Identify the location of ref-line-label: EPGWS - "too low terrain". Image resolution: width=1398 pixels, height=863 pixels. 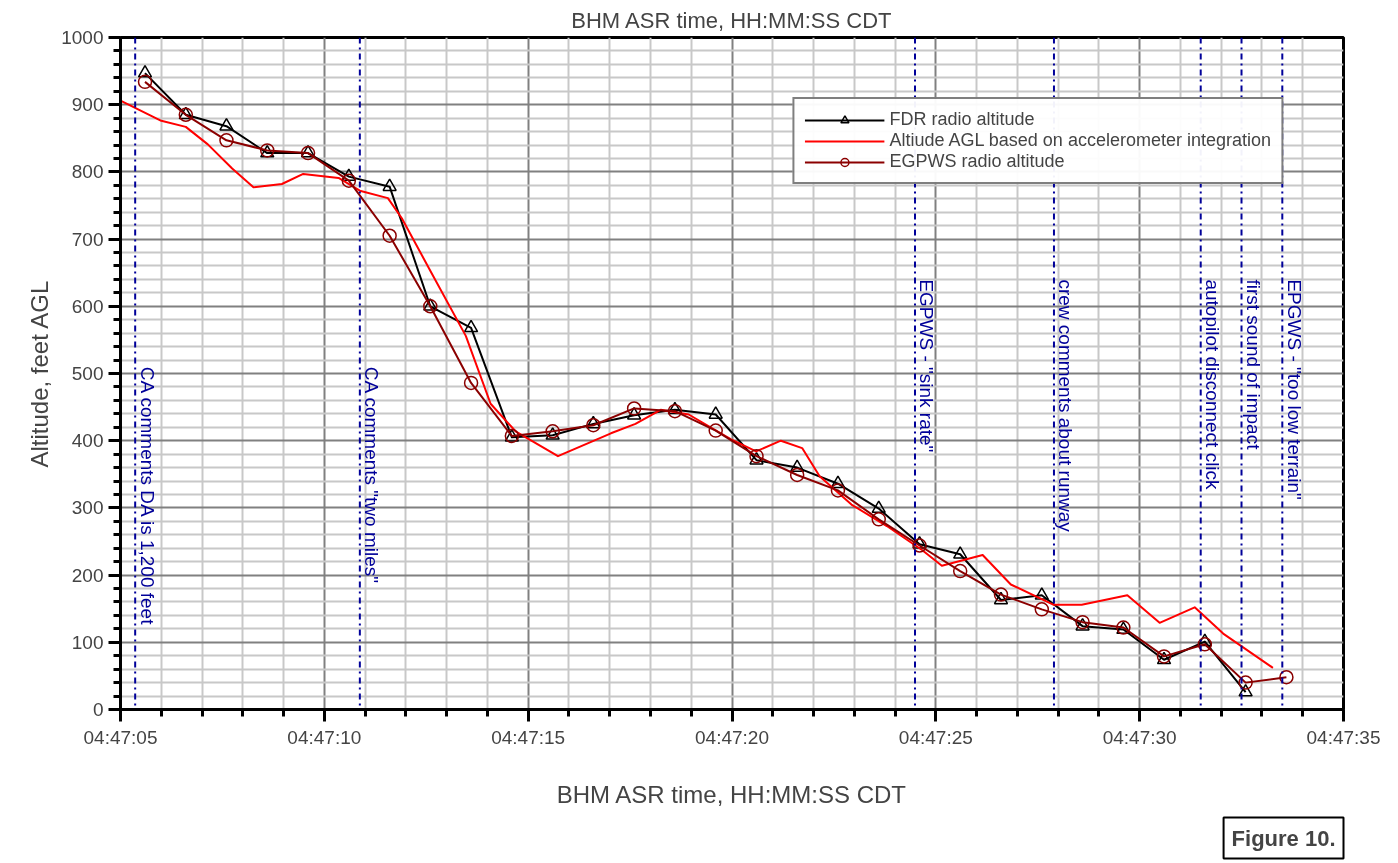
(1294, 389).